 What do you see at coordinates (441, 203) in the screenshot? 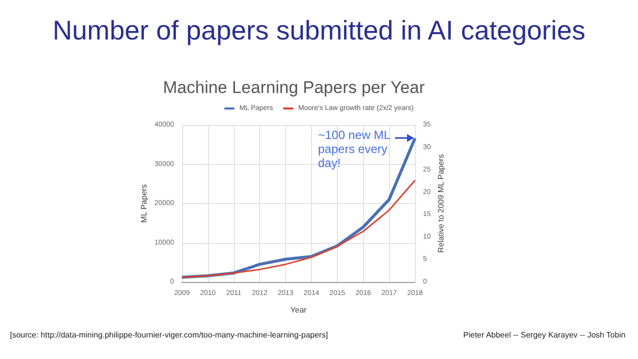
I see `y2-axis-title: Relative to 2009 ML Papers` at bounding box center [441, 203].